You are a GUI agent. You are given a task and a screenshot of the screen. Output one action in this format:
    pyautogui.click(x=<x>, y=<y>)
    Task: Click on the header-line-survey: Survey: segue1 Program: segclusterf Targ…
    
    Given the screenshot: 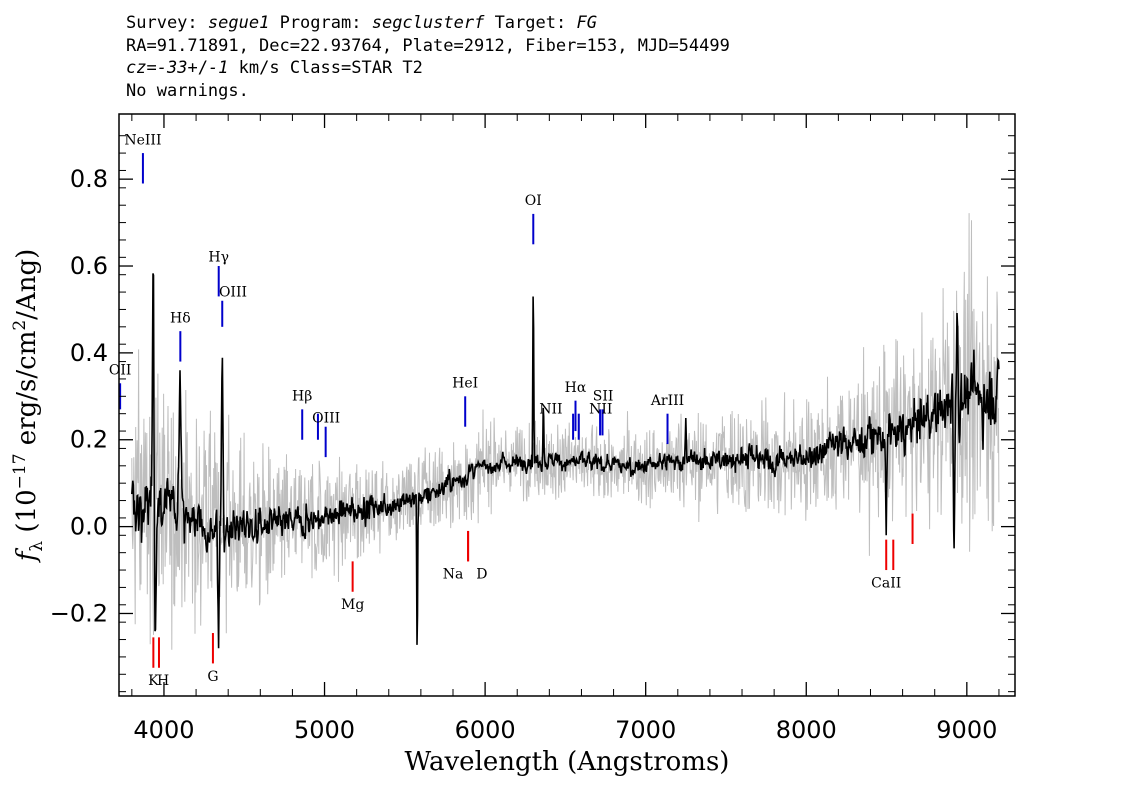 What is the action you would take?
    pyautogui.click(x=428, y=23)
    